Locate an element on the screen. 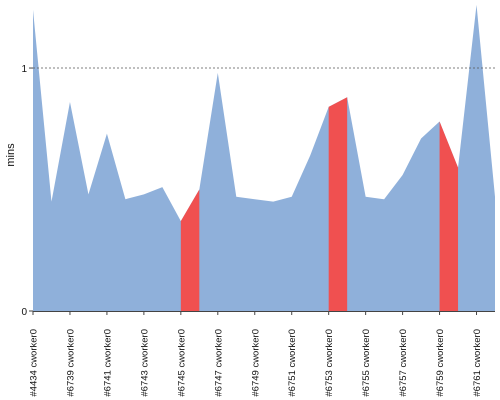 The width and height of the screenshot is (500, 400). x-tick-label: #6759 cworker0 is located at coordinates (440, 363).